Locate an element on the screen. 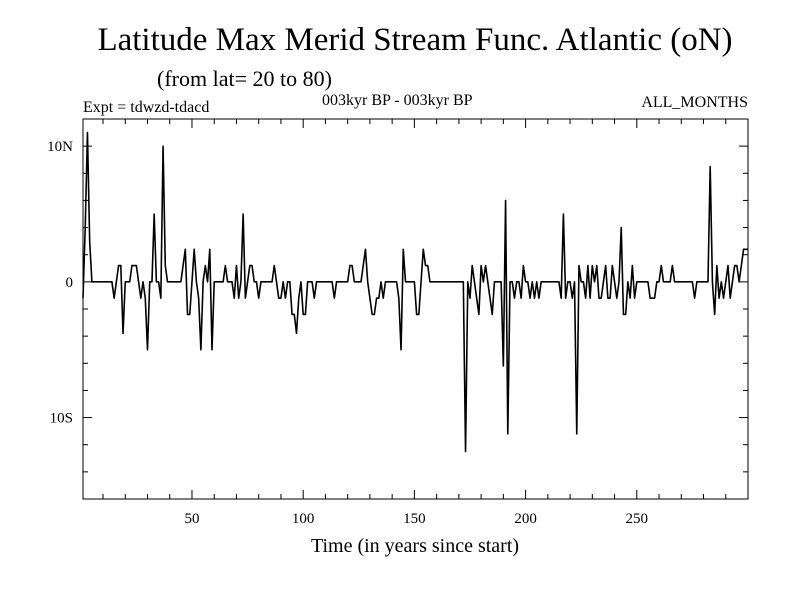 Image resolution: width=800 pixels, height=600 pixels. months-label: ALL_MONTHS is located at coordinates (694, 102).